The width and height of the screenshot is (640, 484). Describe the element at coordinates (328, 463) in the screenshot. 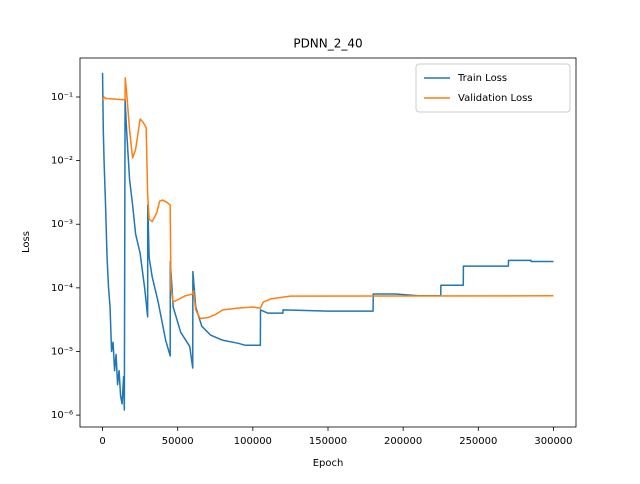

I see `x-axis-label: Epoch` at that location.